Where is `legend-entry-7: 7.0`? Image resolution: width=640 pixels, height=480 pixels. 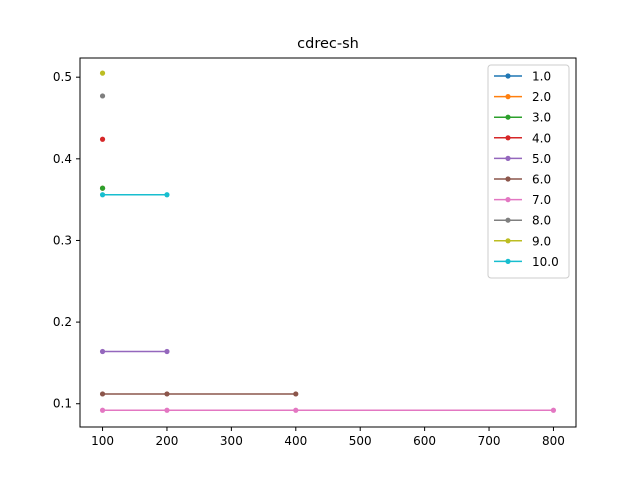
legend-entry-7: 7.0 is located at coordinates (522, 200).